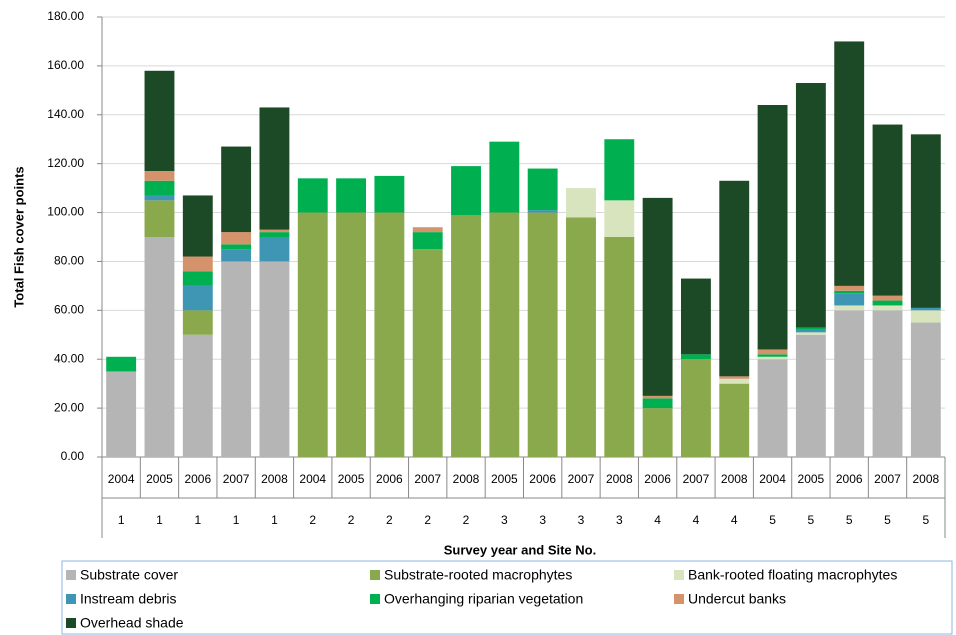  I want to click on y-tick-label: 140.00, so click(65, 114).